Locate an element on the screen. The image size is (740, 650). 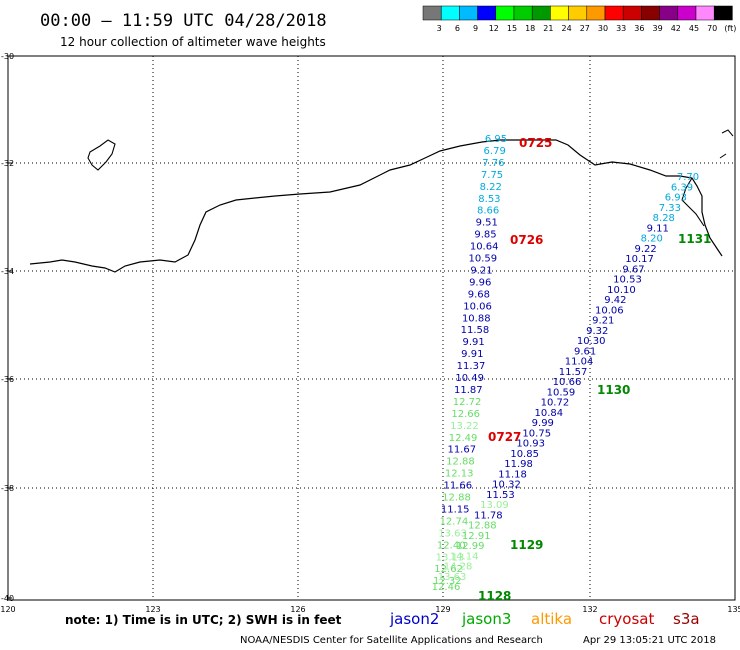
wave-height-label: 11.66 is located at coordinates (458, 486).